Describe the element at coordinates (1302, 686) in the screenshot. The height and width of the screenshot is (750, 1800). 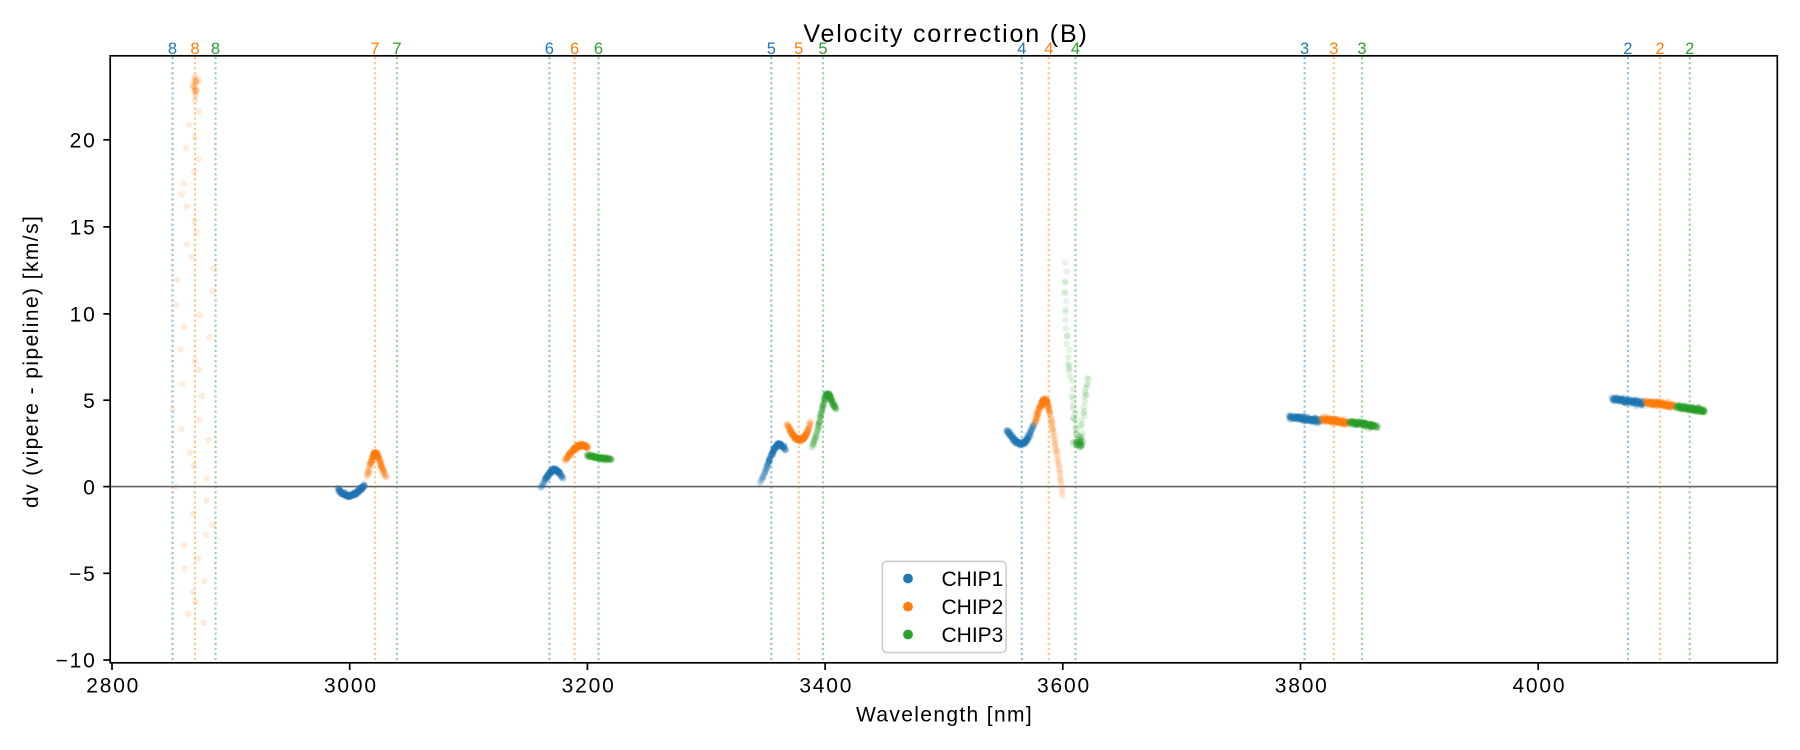
I see `svg-text: 3800` at that location.